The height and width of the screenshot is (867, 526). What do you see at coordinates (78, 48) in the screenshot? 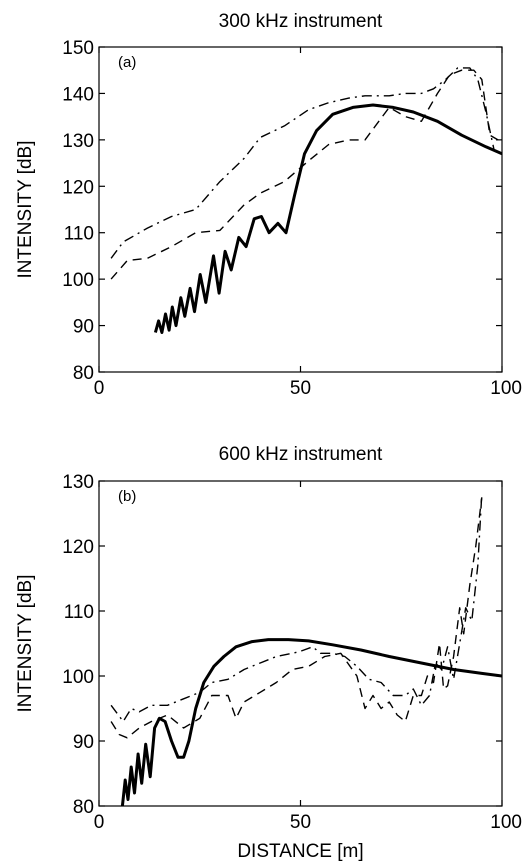
I see `y-tick-label: 150` at bounding box center [78, 48].